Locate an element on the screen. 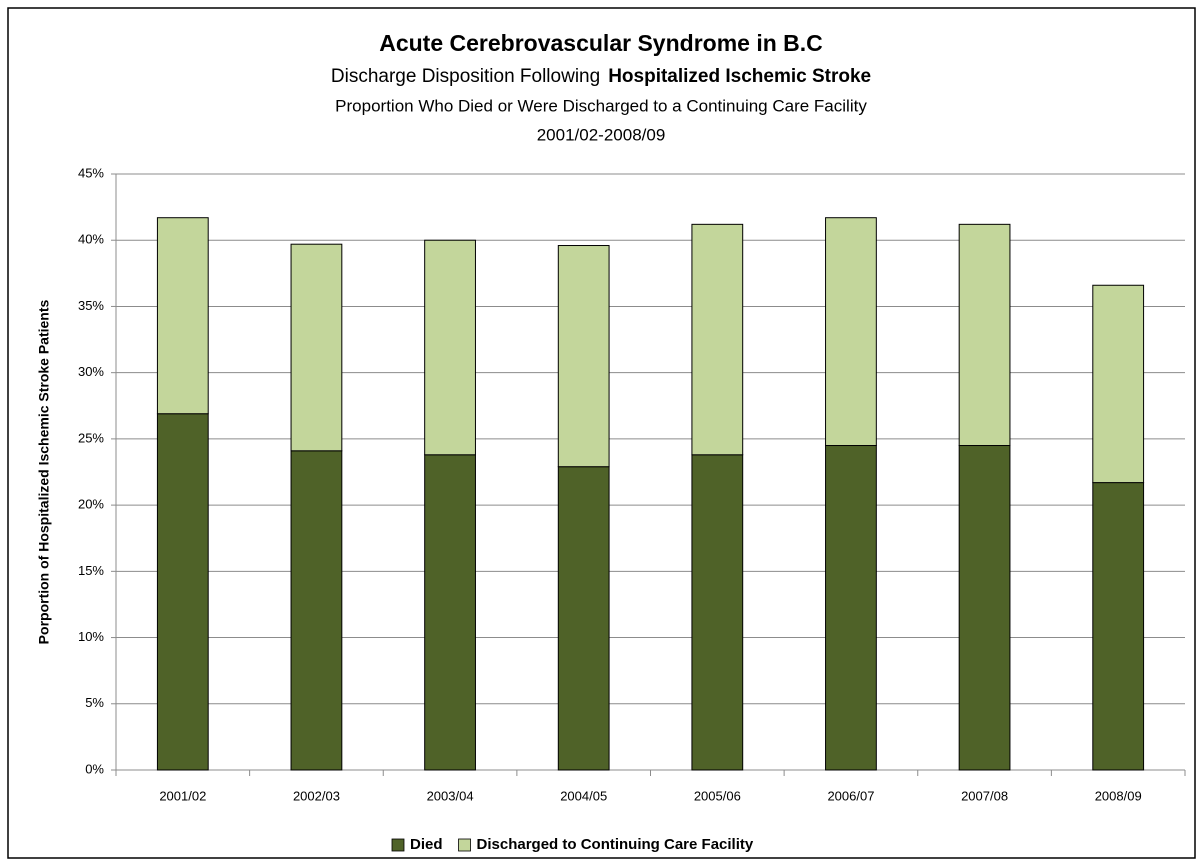 This screenshot has height=868, width=1203. x-tick-label: 2008/09 is located at coordinates (1118, 795).